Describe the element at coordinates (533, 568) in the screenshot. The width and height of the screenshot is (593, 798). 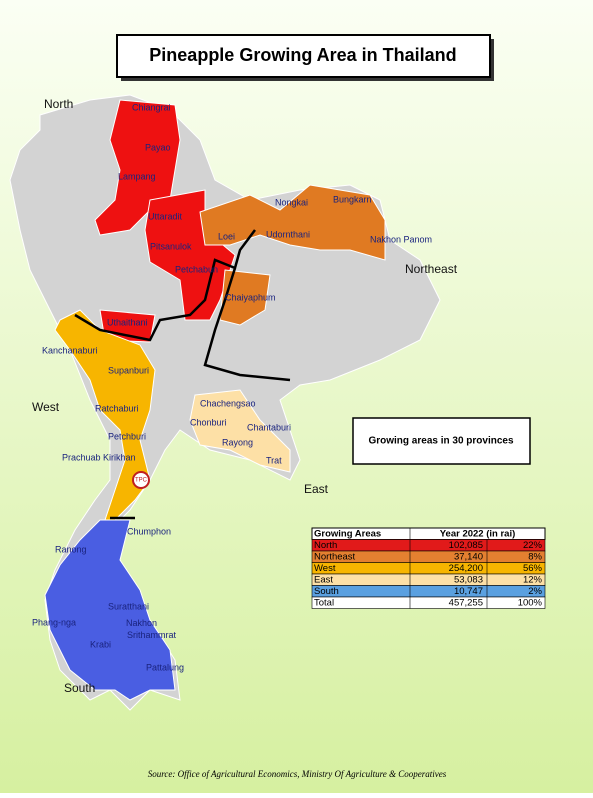
I see `table-cell: 56%` at that location.